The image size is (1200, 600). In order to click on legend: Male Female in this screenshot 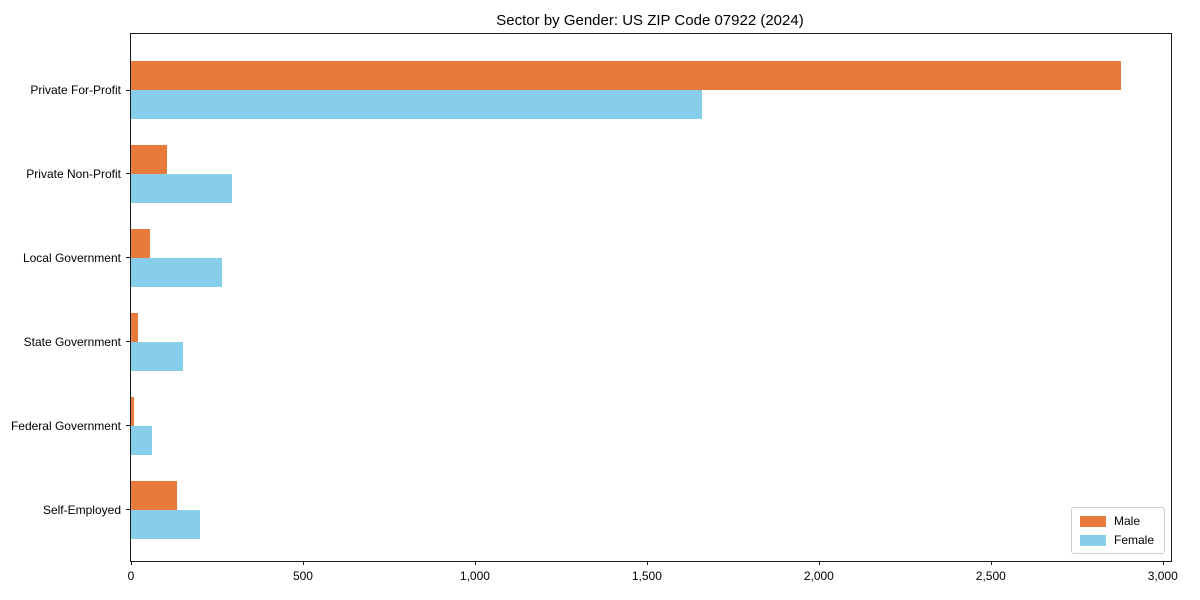, I will do `click(1117, 530)`.